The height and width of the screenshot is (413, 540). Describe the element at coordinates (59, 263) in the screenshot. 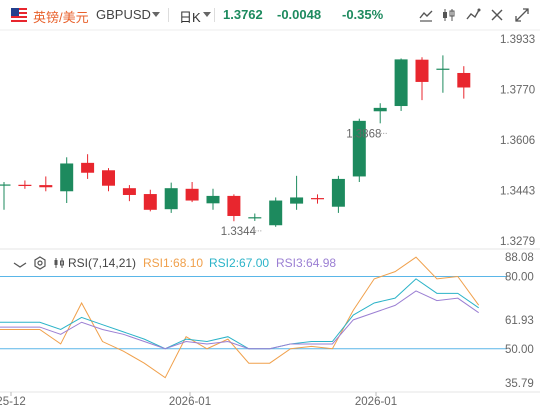

I see `indicator-list-icon` at that location.